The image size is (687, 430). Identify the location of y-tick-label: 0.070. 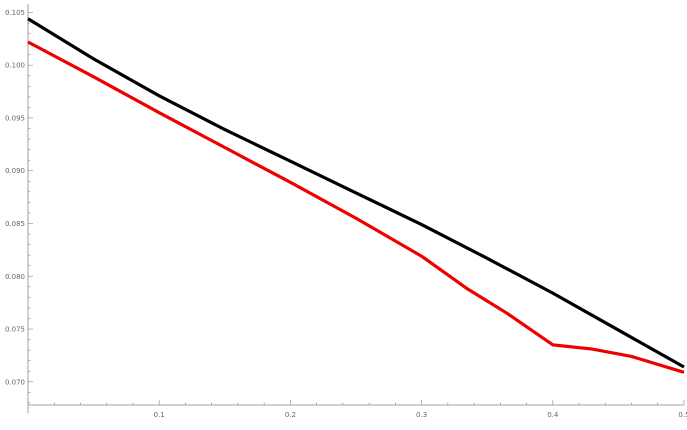
(15, 382).